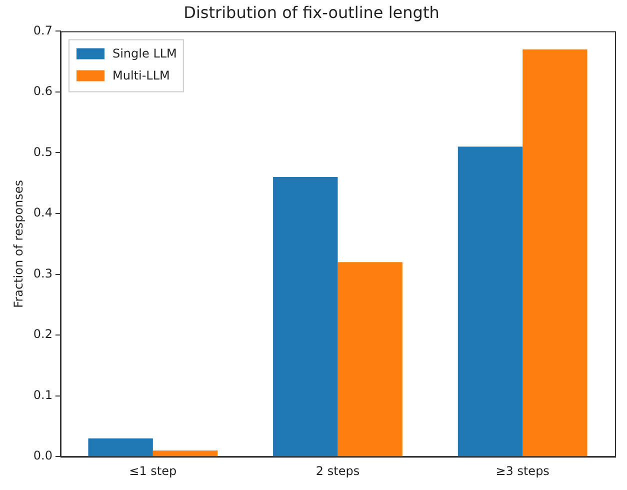 The height and width of the screenshot is (490, 627). What do you see at coordinates (42, 395) in the screenshot?
I see `y-tick-label: 0.1` at bounding box center [42, 395].